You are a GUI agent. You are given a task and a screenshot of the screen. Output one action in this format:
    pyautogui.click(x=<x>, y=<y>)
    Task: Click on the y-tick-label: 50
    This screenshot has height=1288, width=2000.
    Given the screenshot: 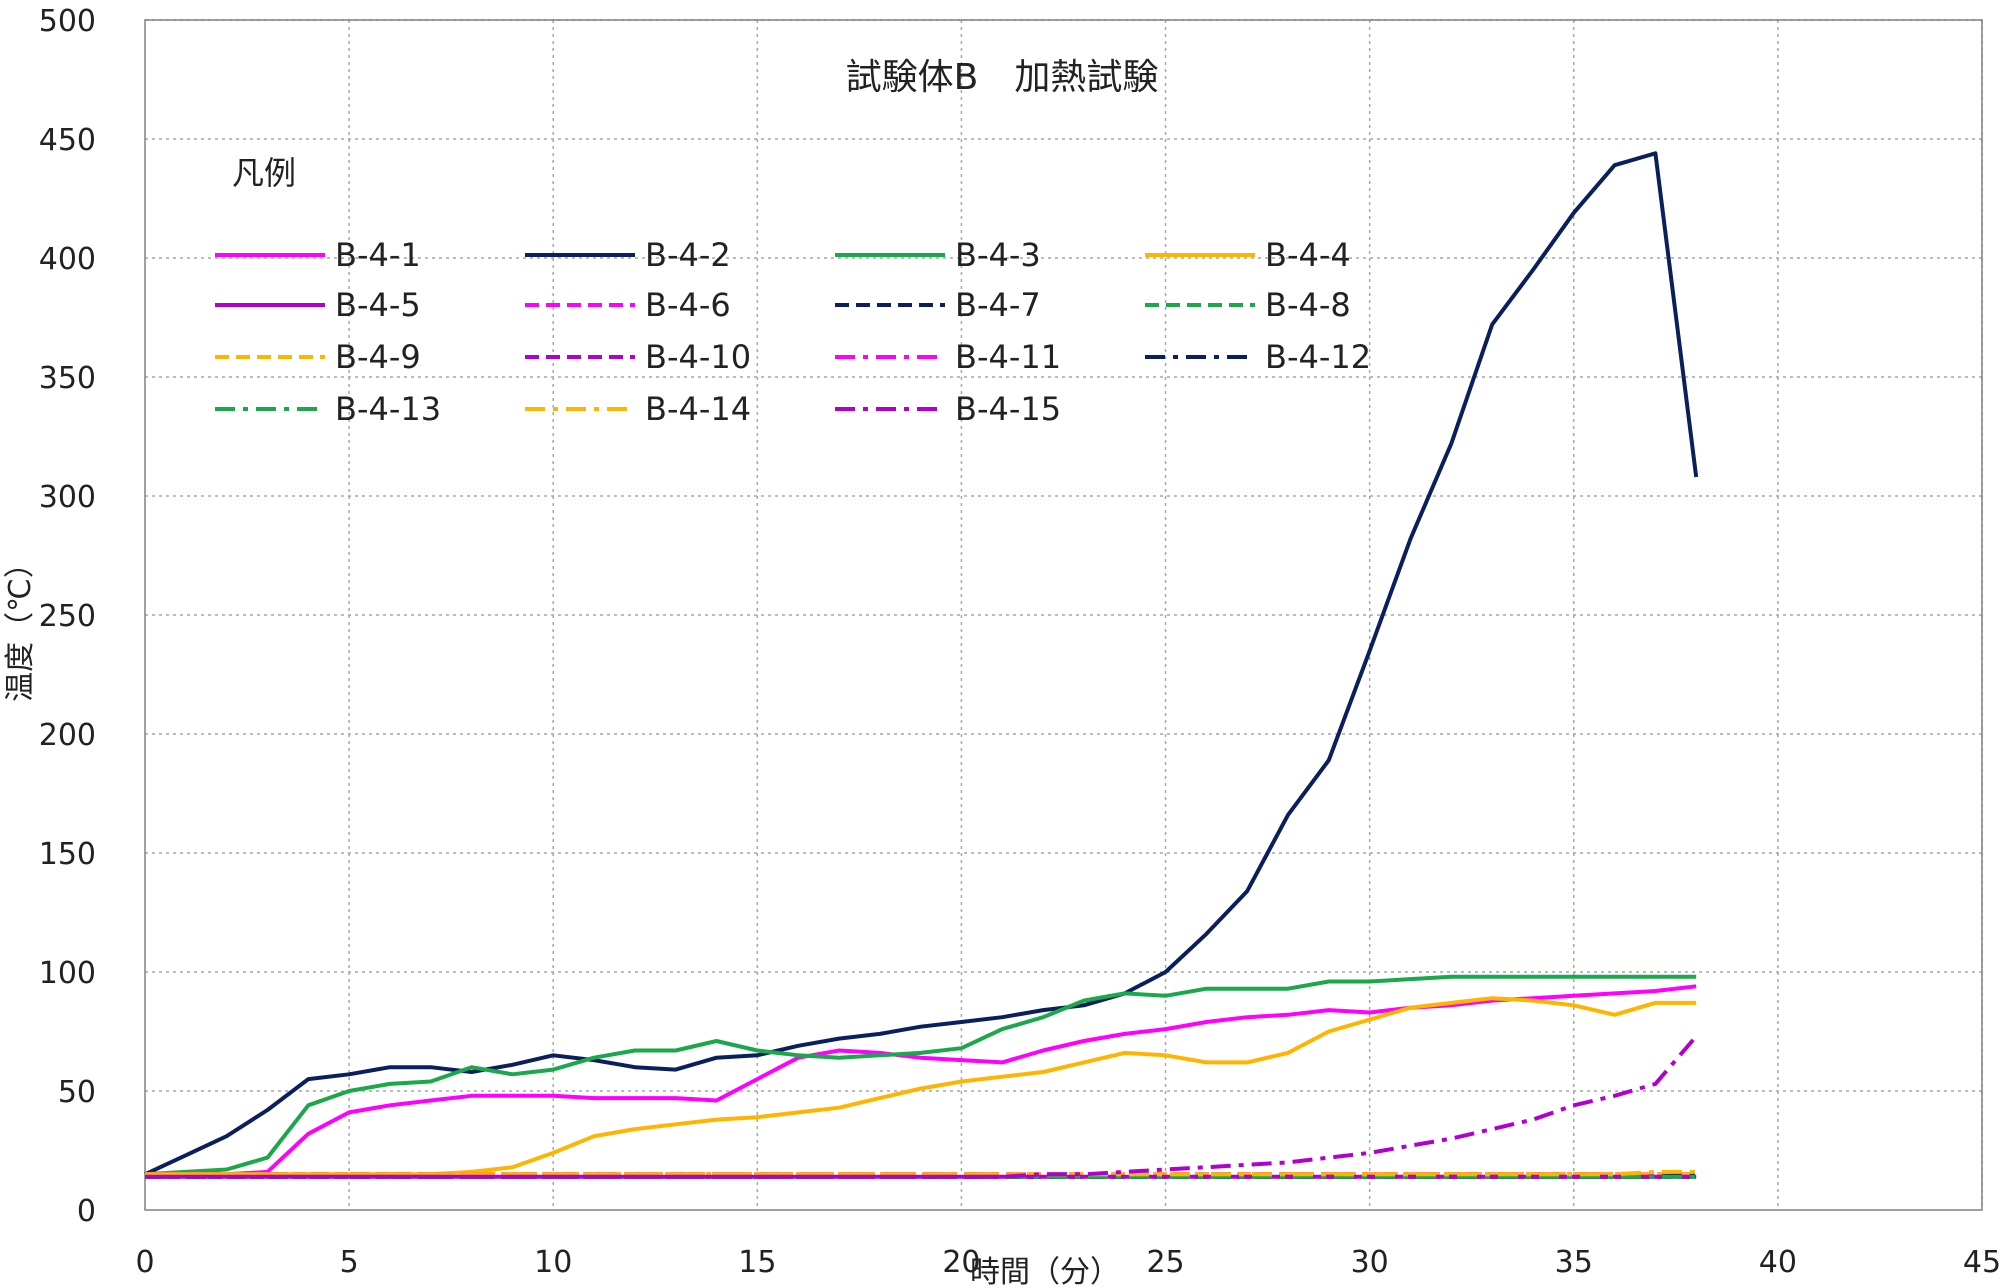 What is the action you would take?
    pyautogui.click(x=77, y=1092)
    